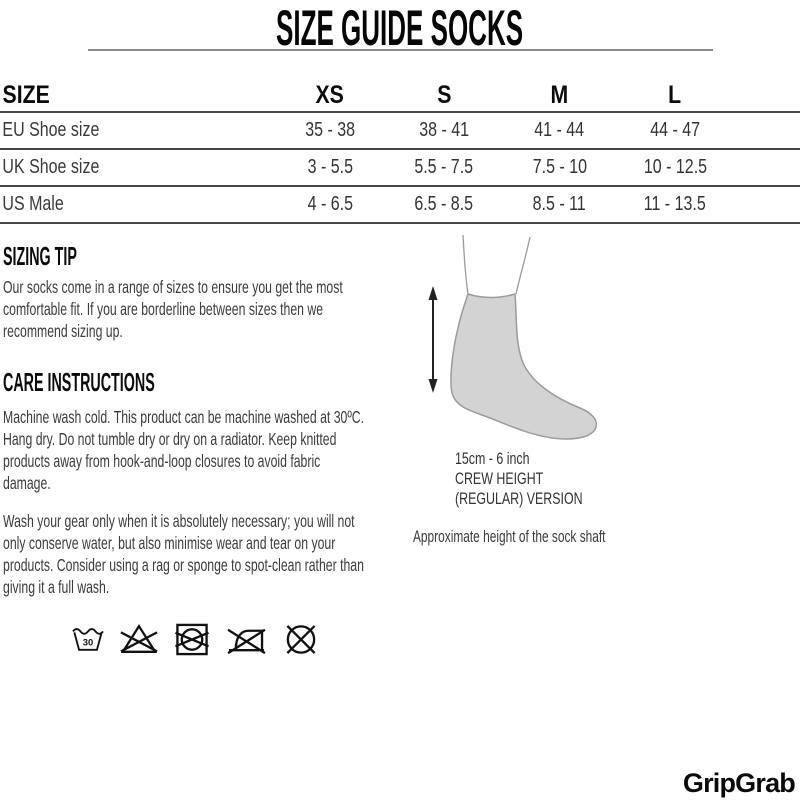 The width and height of the screenshot is (800, 800). I want to click on height-arrow-icon, so click(433, 339).